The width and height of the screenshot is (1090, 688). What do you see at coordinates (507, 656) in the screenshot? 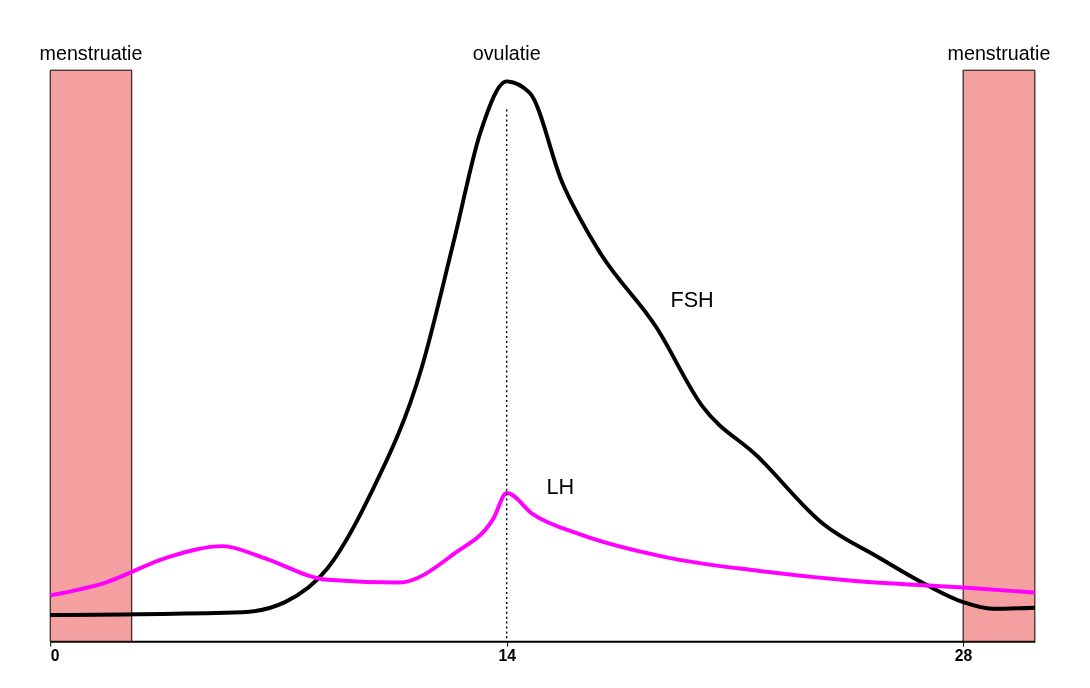
I see `x-tick-label: 14` at bounding box center [507, 656].